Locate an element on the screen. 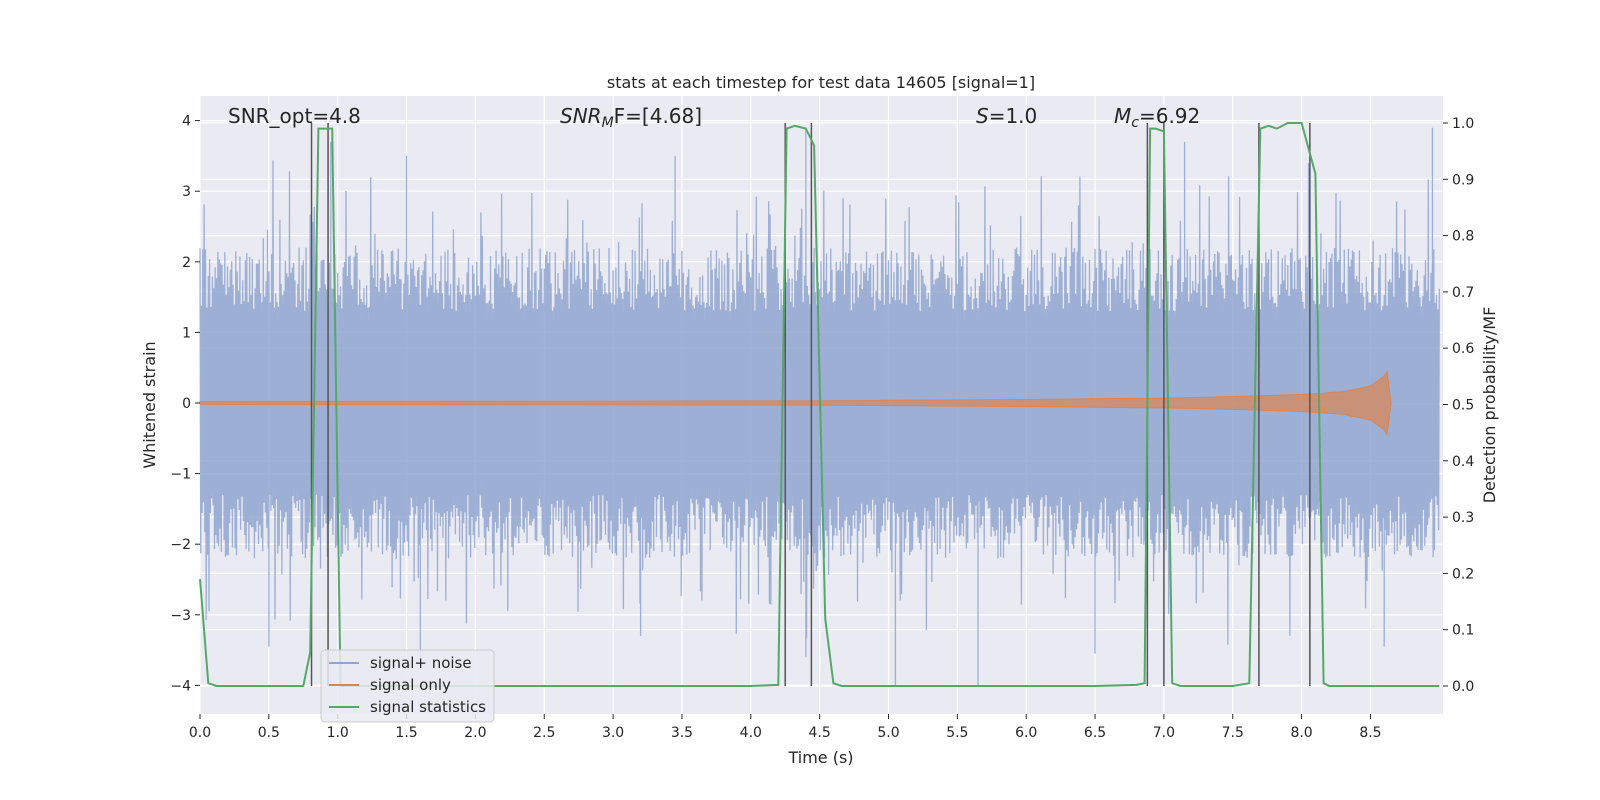 The height and width of the screenshot is (800, 1600). x-tick-label: 0.0 is located at coordinates (200, 733).